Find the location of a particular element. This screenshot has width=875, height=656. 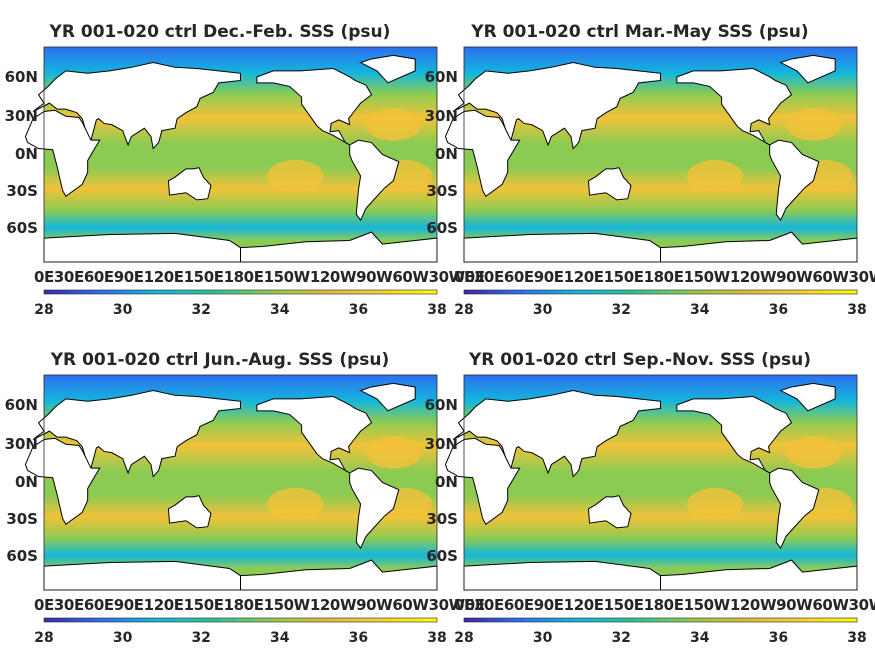

latitude-label: 60S is located at coordinates (442, 556).